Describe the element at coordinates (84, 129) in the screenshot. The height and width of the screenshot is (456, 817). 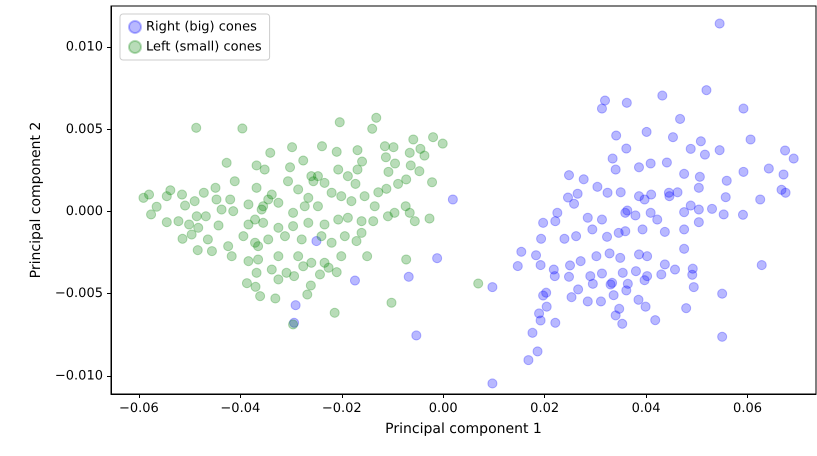
I see `y-tick-label: 0.005` at that location.